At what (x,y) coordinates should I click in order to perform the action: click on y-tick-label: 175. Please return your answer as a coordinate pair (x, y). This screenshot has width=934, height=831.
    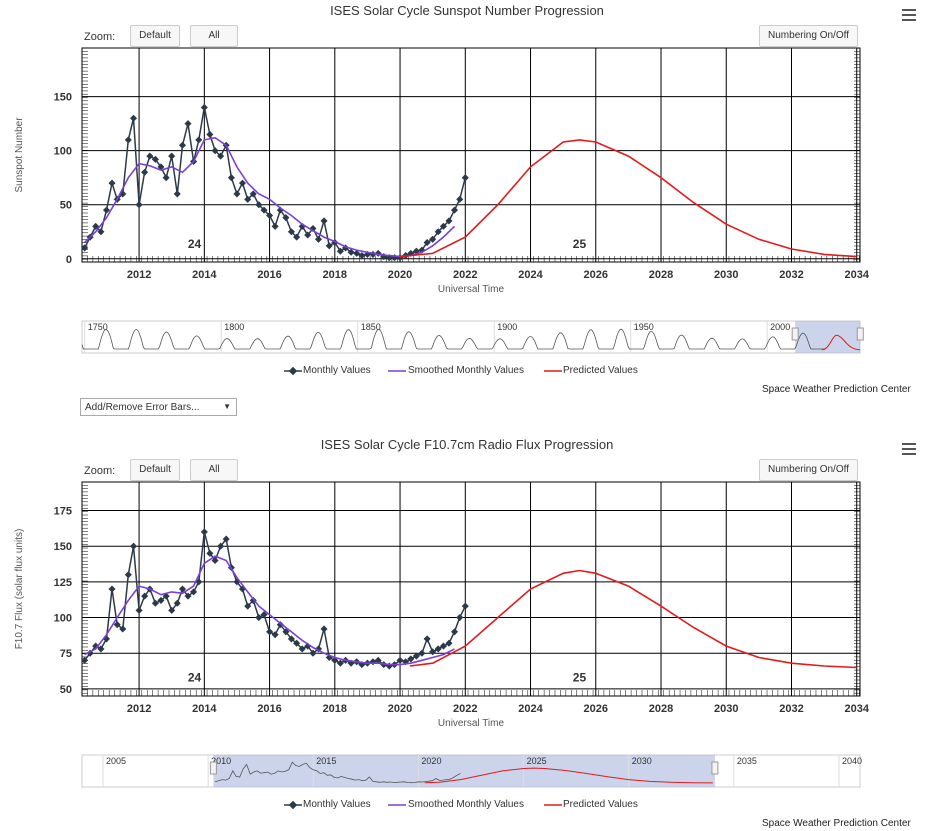
    Looking at the image, I should click on (63, 512).